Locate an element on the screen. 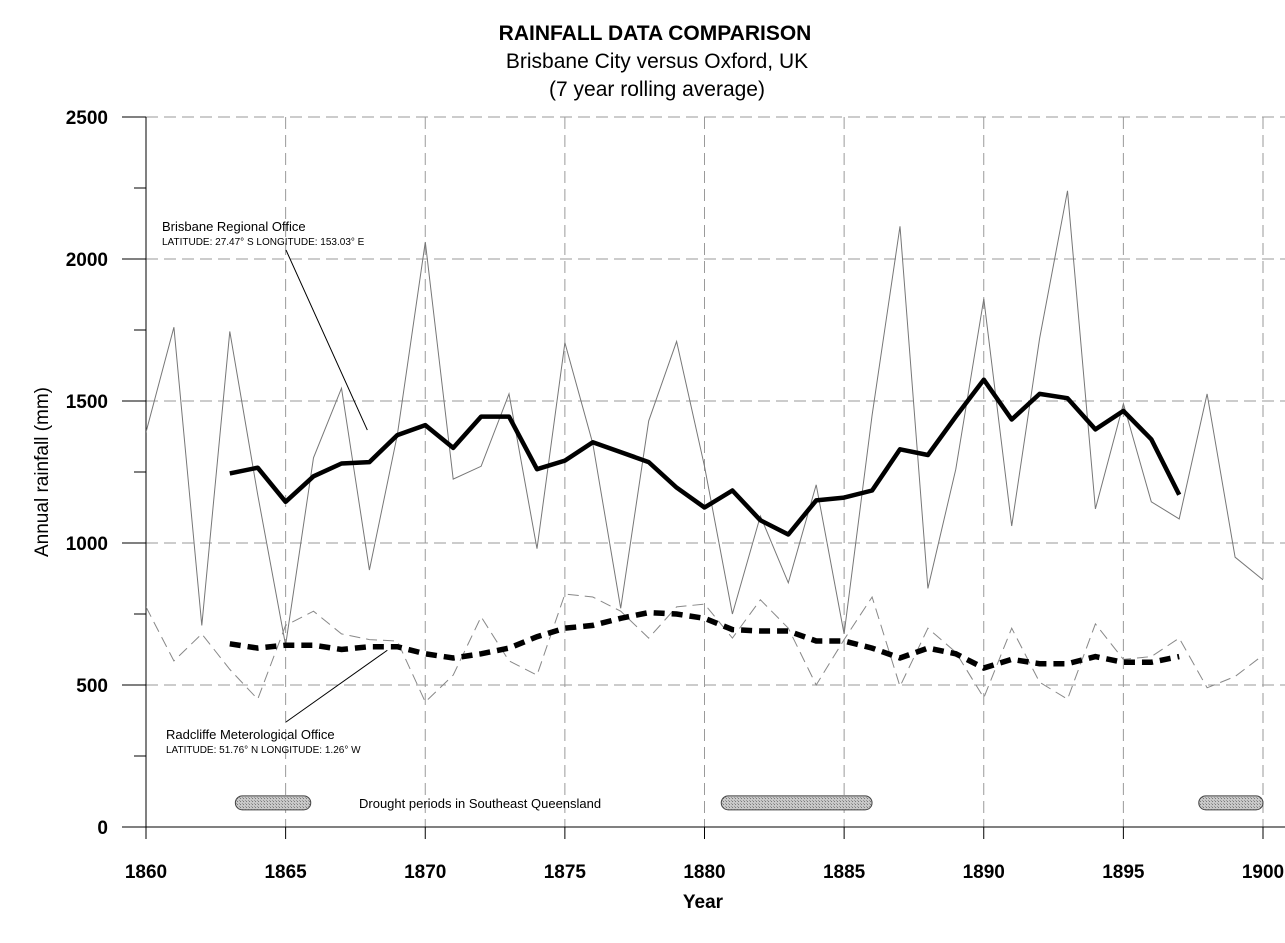  x-tick-label: 1875 is located at coordinates (565, 872).